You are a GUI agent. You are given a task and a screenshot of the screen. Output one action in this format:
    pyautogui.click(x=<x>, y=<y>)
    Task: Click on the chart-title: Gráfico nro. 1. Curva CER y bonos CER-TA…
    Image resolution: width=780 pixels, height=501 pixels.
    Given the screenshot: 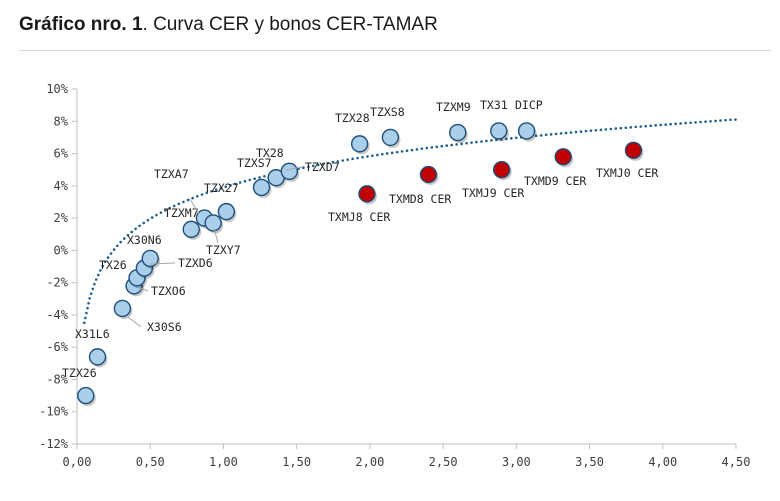 What is the action you would take?
    pyautogui.click(x=228, y=25)
    